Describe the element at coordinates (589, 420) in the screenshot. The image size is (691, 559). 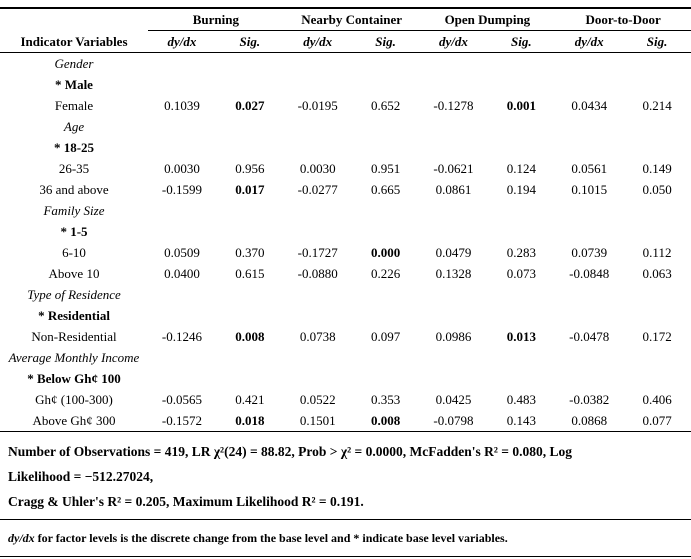
I see `dydx-value: 0.0868` at that location.